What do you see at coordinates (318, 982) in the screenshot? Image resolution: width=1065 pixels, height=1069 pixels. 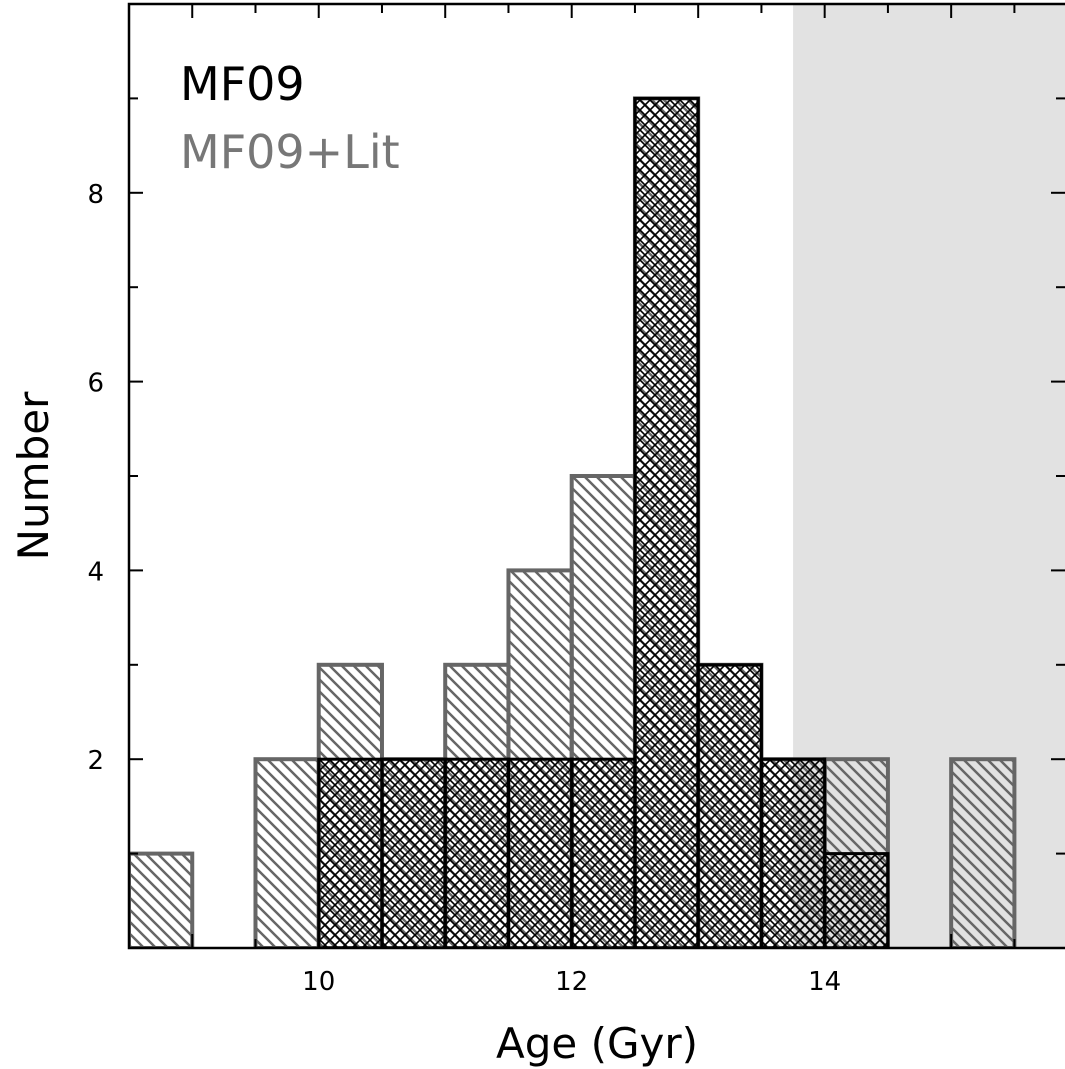 I see `x-tick-label: 10` at bounding box center [318, 982].